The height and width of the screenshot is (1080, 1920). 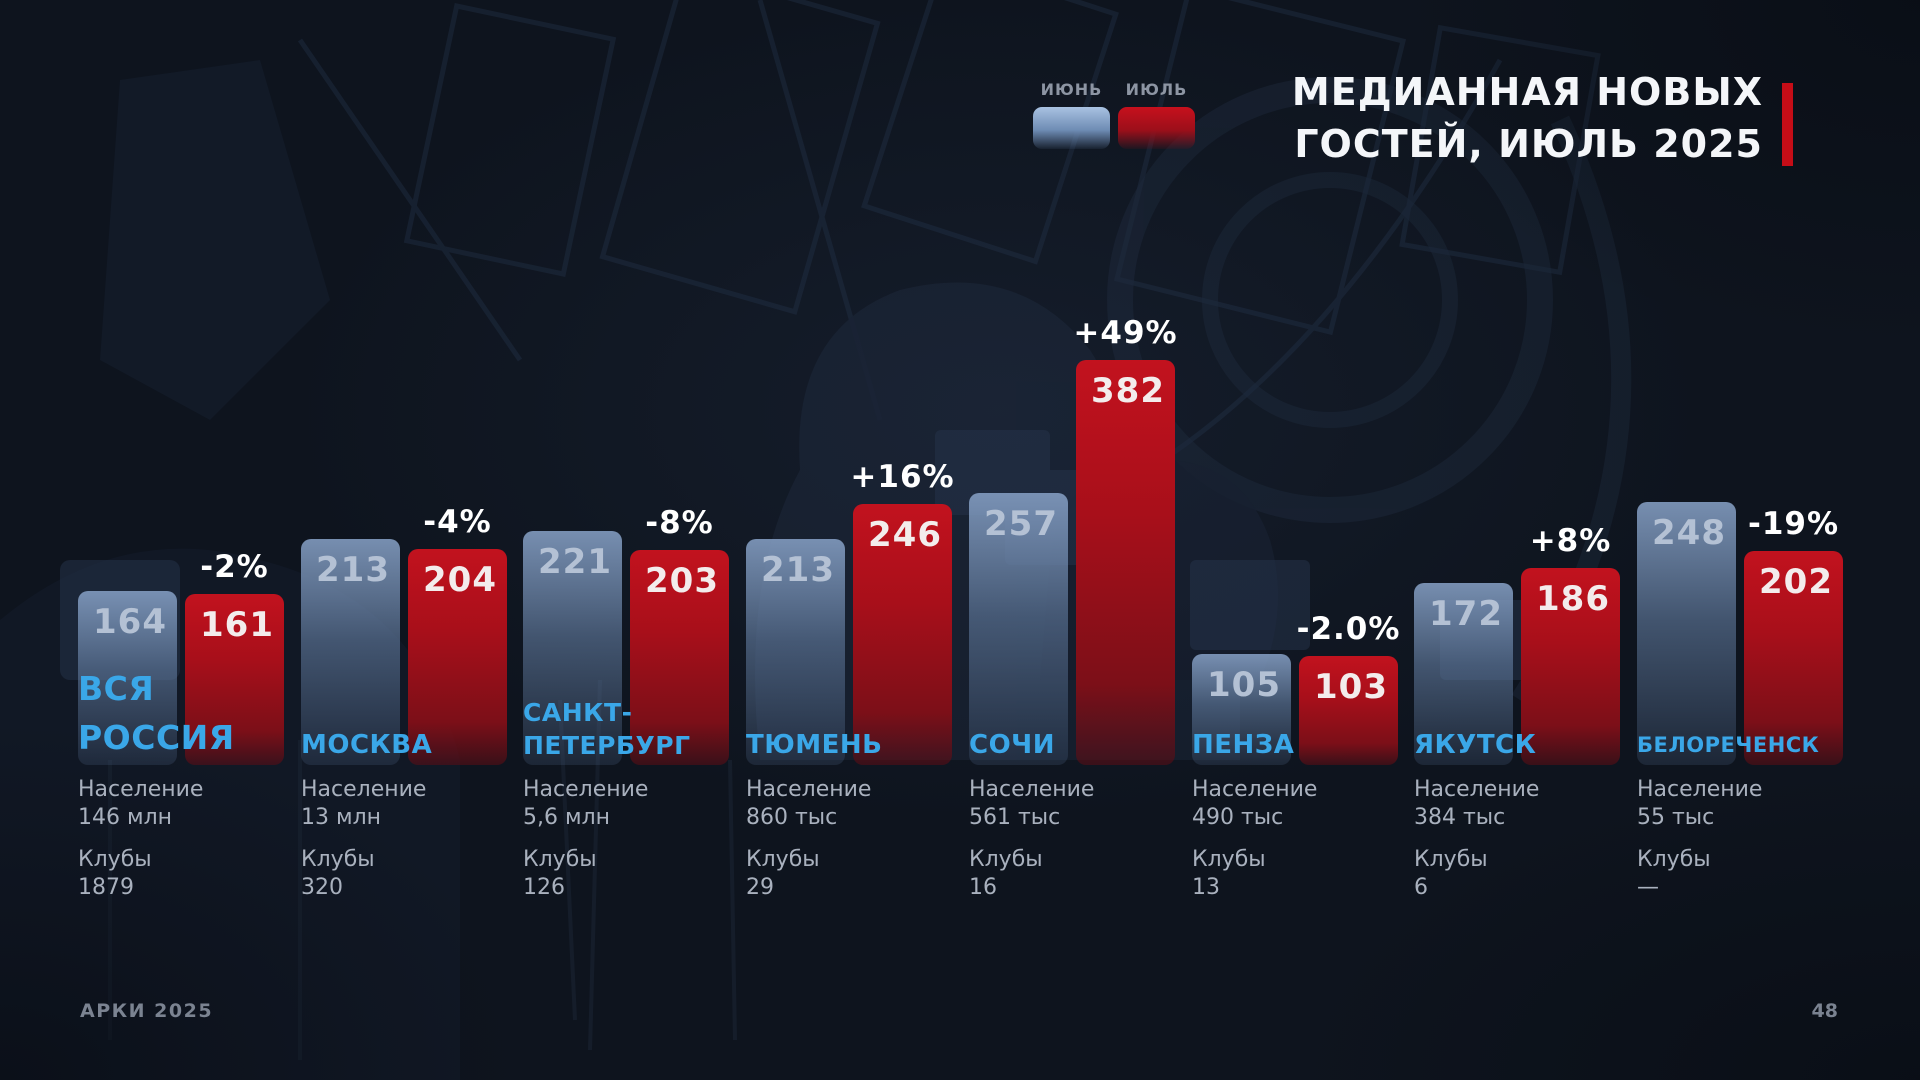 What do you see at coordinates (1648, 887) in the screenshot?
I see `clubs-value: —` at bounding box center [1648, 887].